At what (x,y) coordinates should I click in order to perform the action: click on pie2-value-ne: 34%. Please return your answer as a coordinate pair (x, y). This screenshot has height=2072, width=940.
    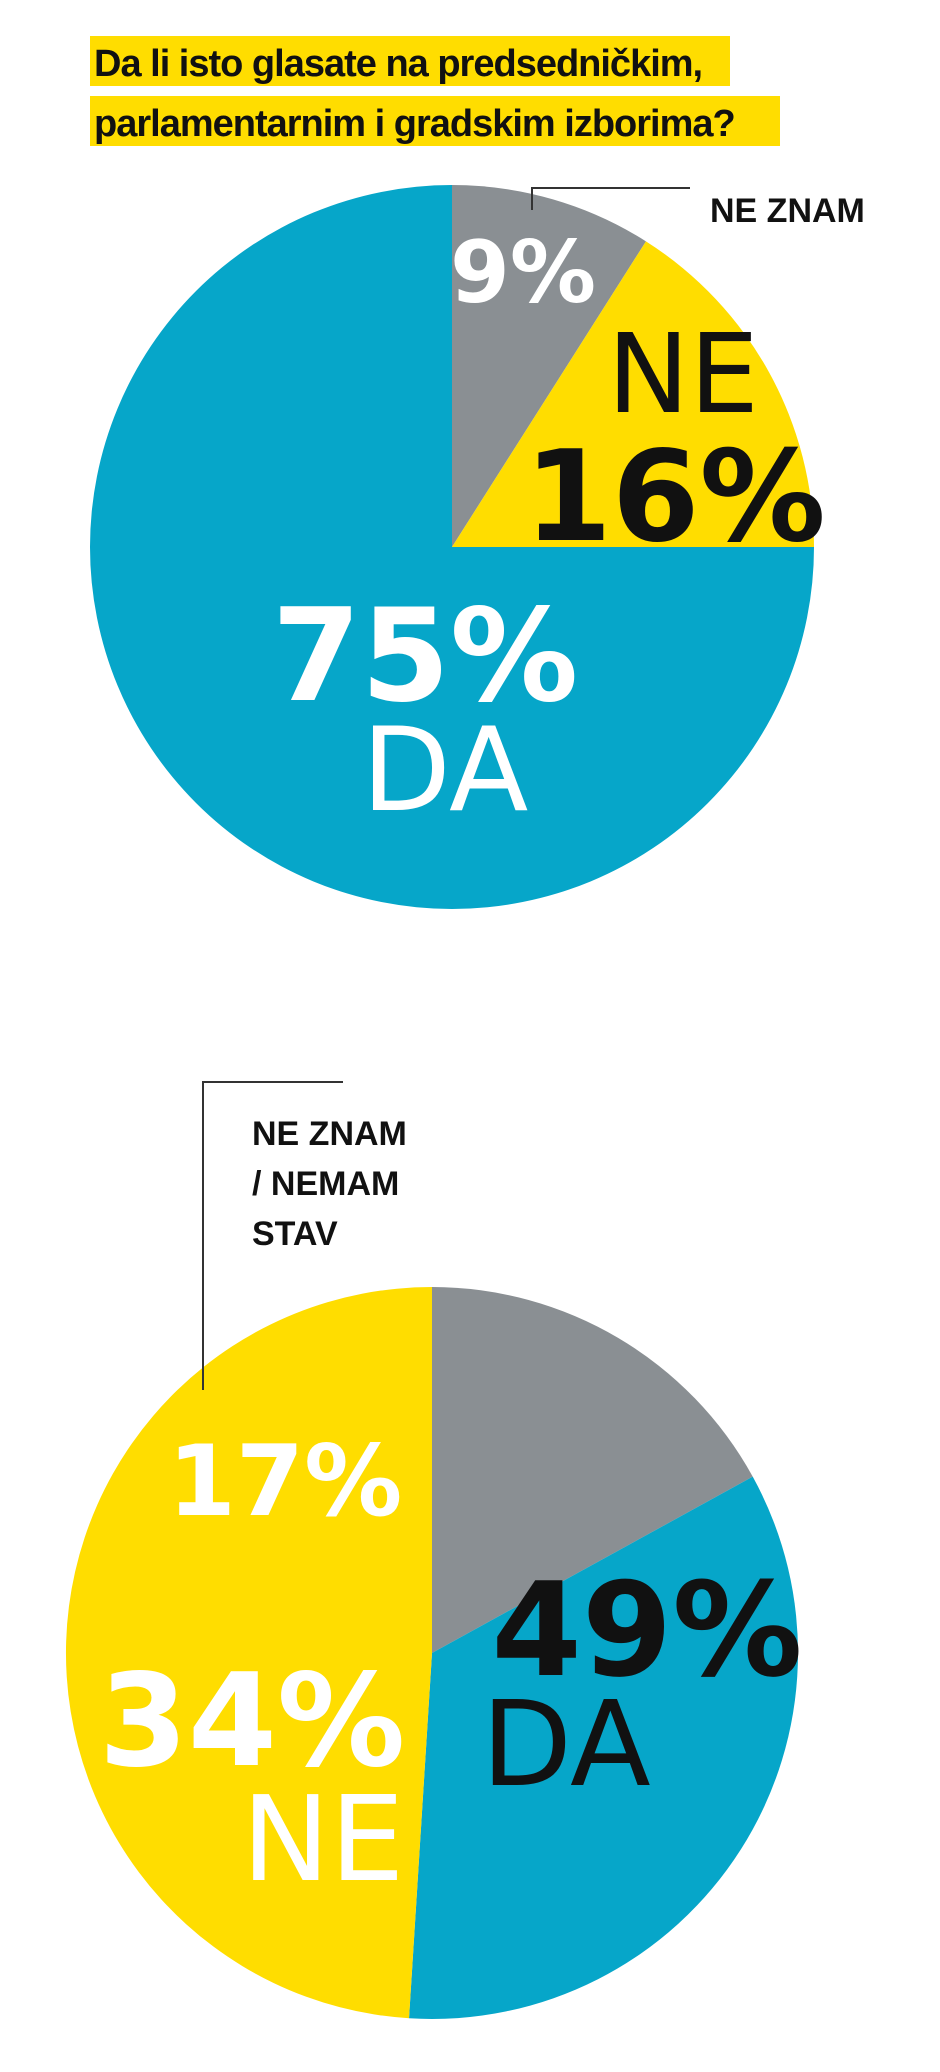
    Looking at the image, I should click on (252, 1721).